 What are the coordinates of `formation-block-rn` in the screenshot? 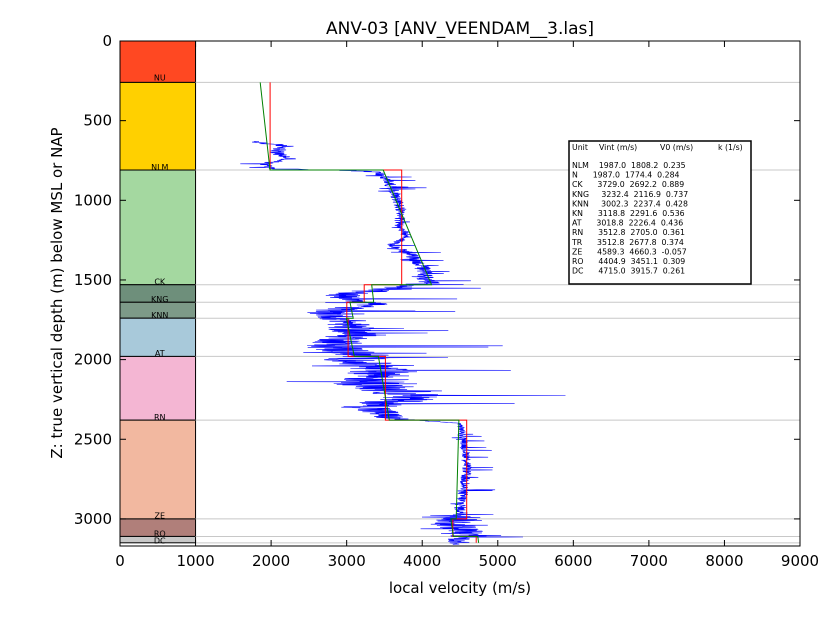 It's located at (158, 388).